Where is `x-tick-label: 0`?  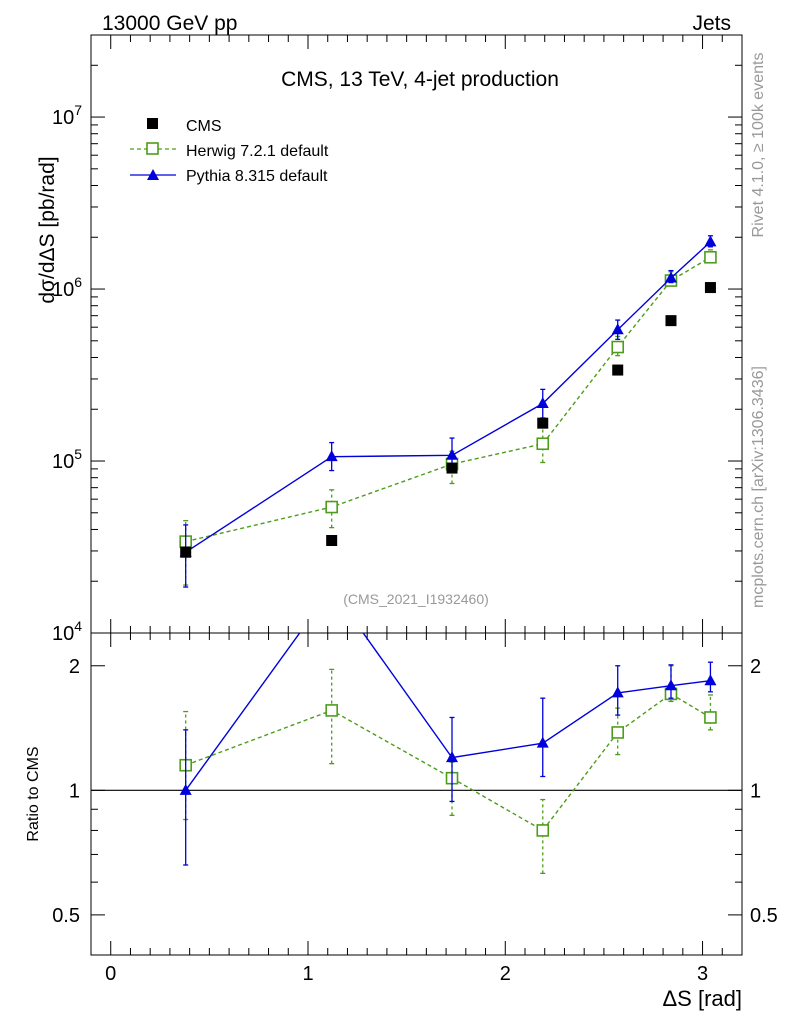 x-tick-label: 0 is located at coordinates (110, 974).